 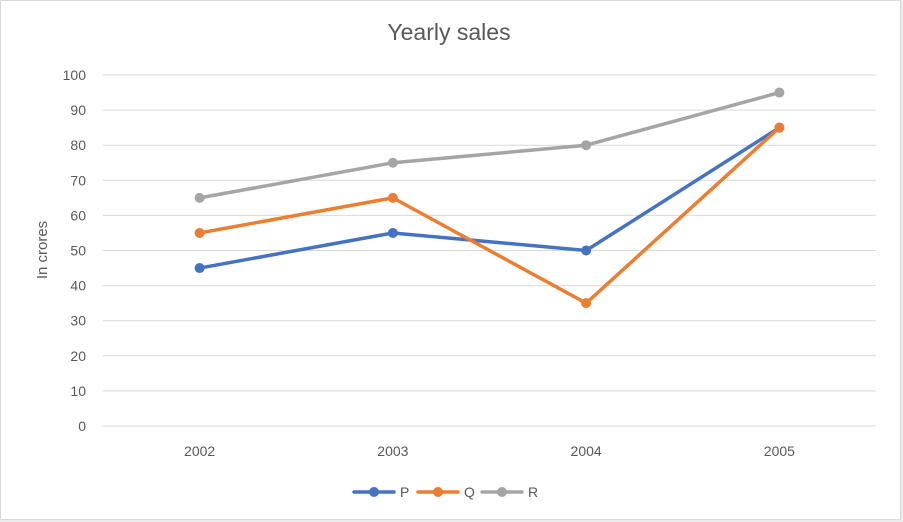 I want to click on y-tick-label: 80, so click(x=78, y=145).